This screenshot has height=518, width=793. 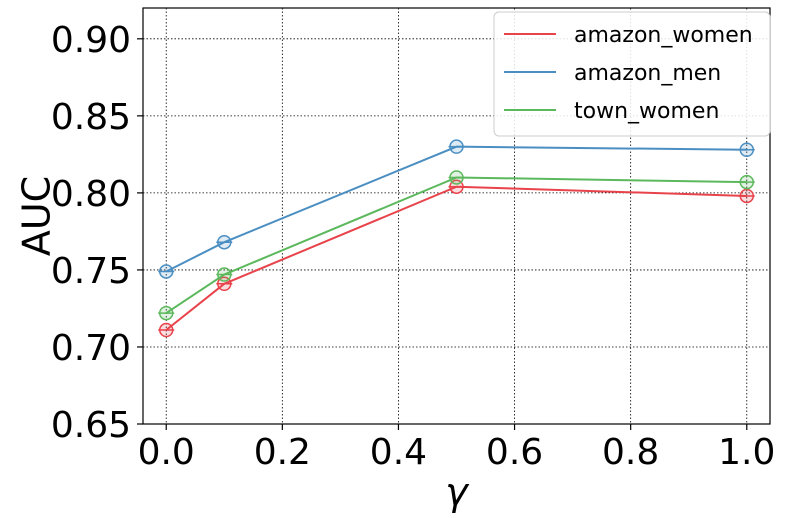 I want to click on legend-item-town_women: town_women, so click(x=611, y=111).